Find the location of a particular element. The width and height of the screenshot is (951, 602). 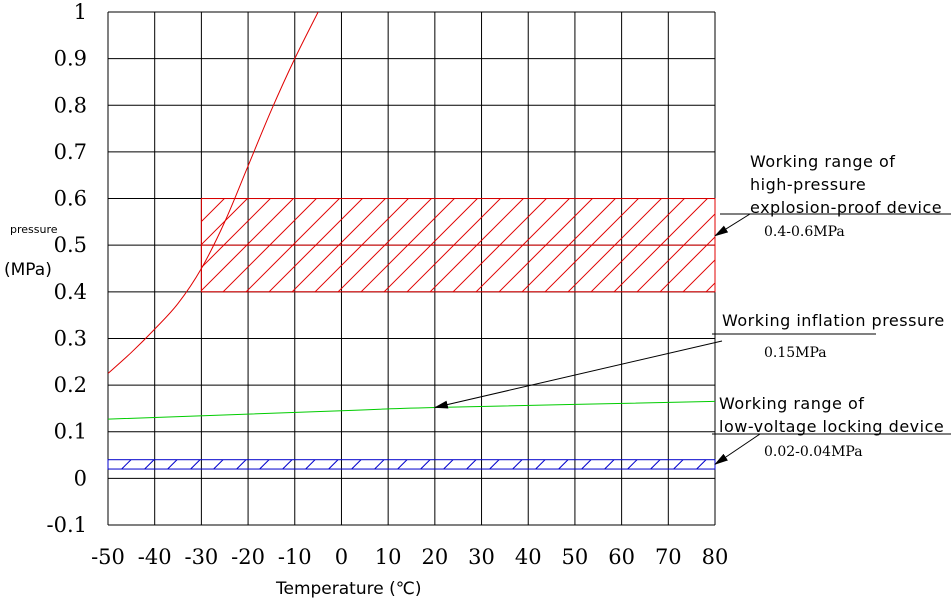

y-tick-label: 0.6 is located at coordinates (70, 199).